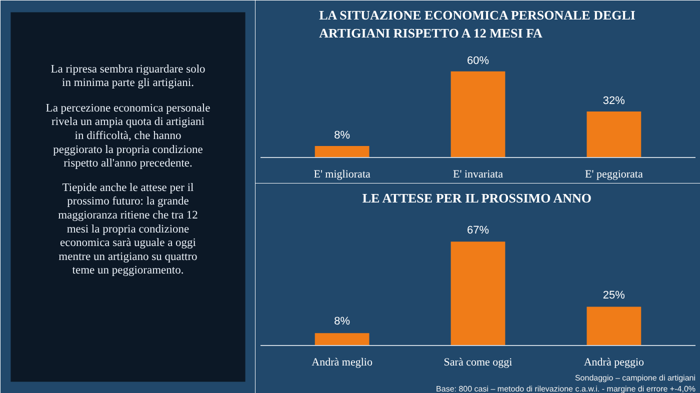 The height and width of the screenshot is (393, 700). I want to click on text: Base: 800 casi – metodo di rilevazione c.a.w.i. - margine di errore +-4,0%, so click(566, 388).